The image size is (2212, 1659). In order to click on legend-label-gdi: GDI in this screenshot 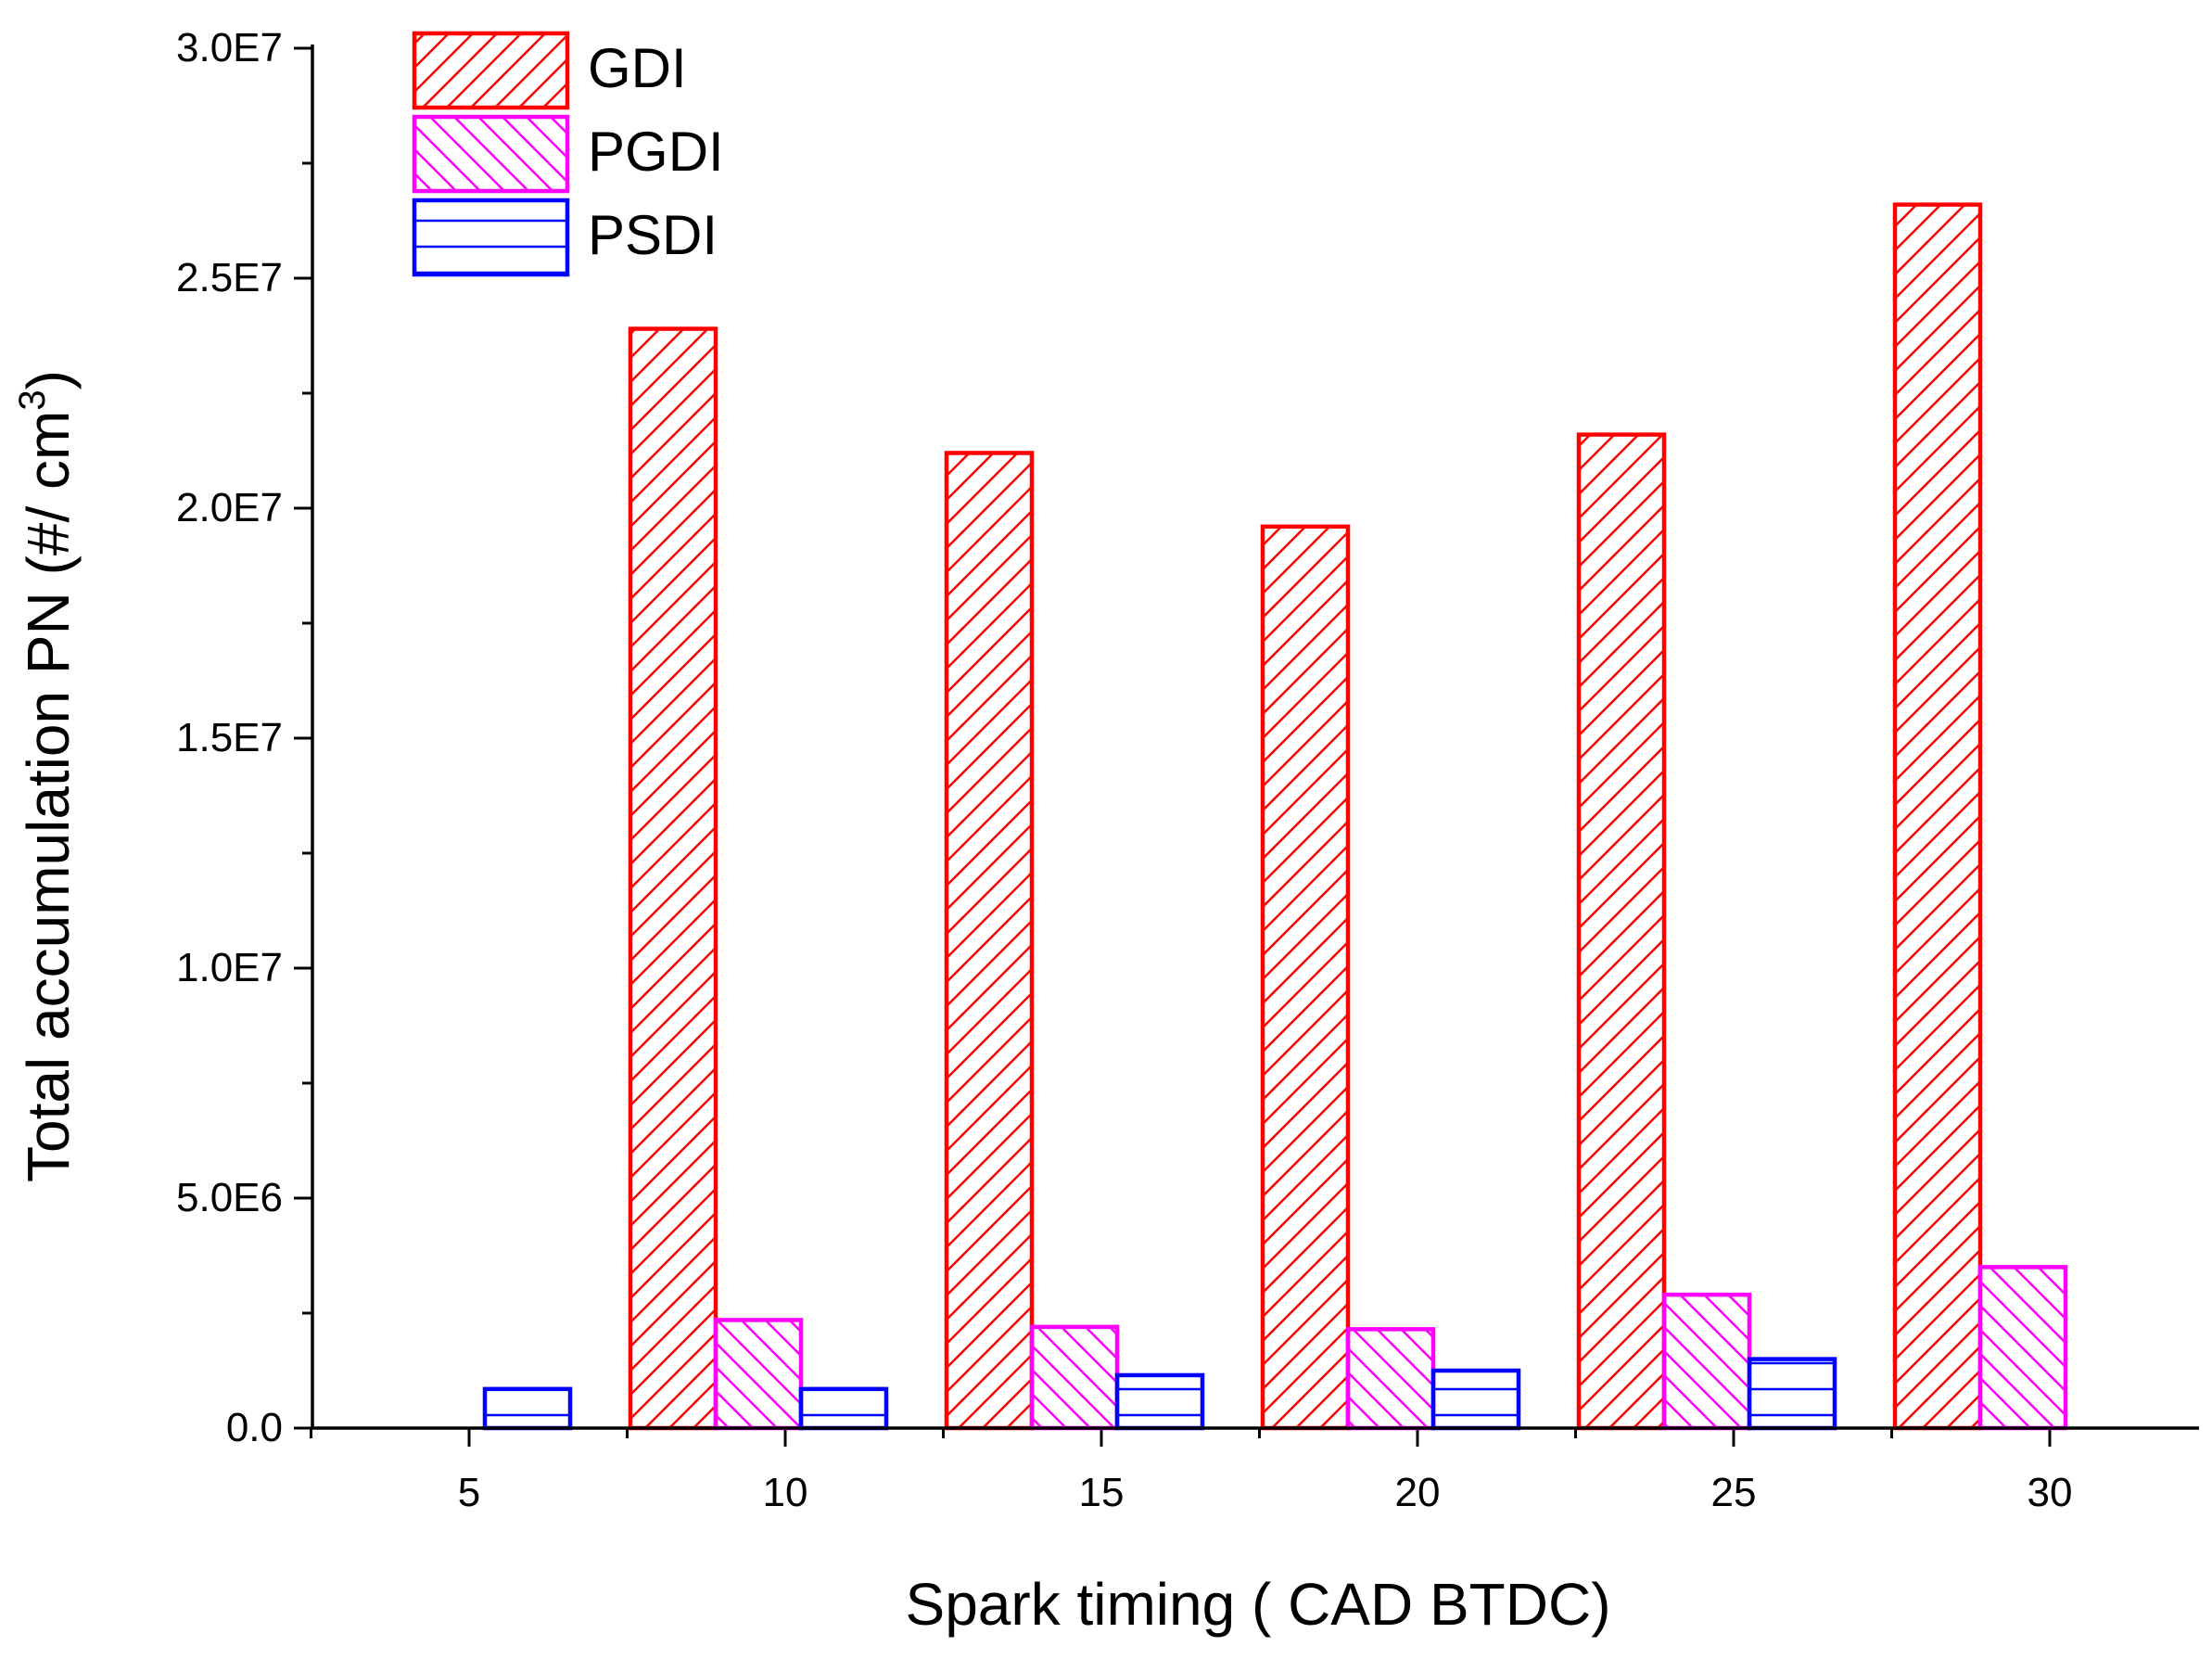, I will do `click(637, 68)`.